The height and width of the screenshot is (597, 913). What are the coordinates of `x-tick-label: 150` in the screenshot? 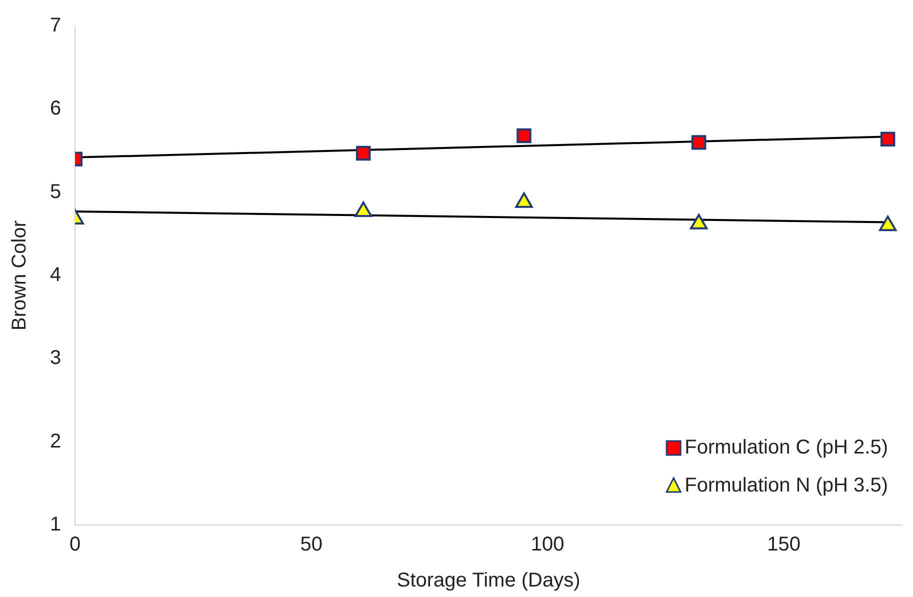 It's located at (784, 545).